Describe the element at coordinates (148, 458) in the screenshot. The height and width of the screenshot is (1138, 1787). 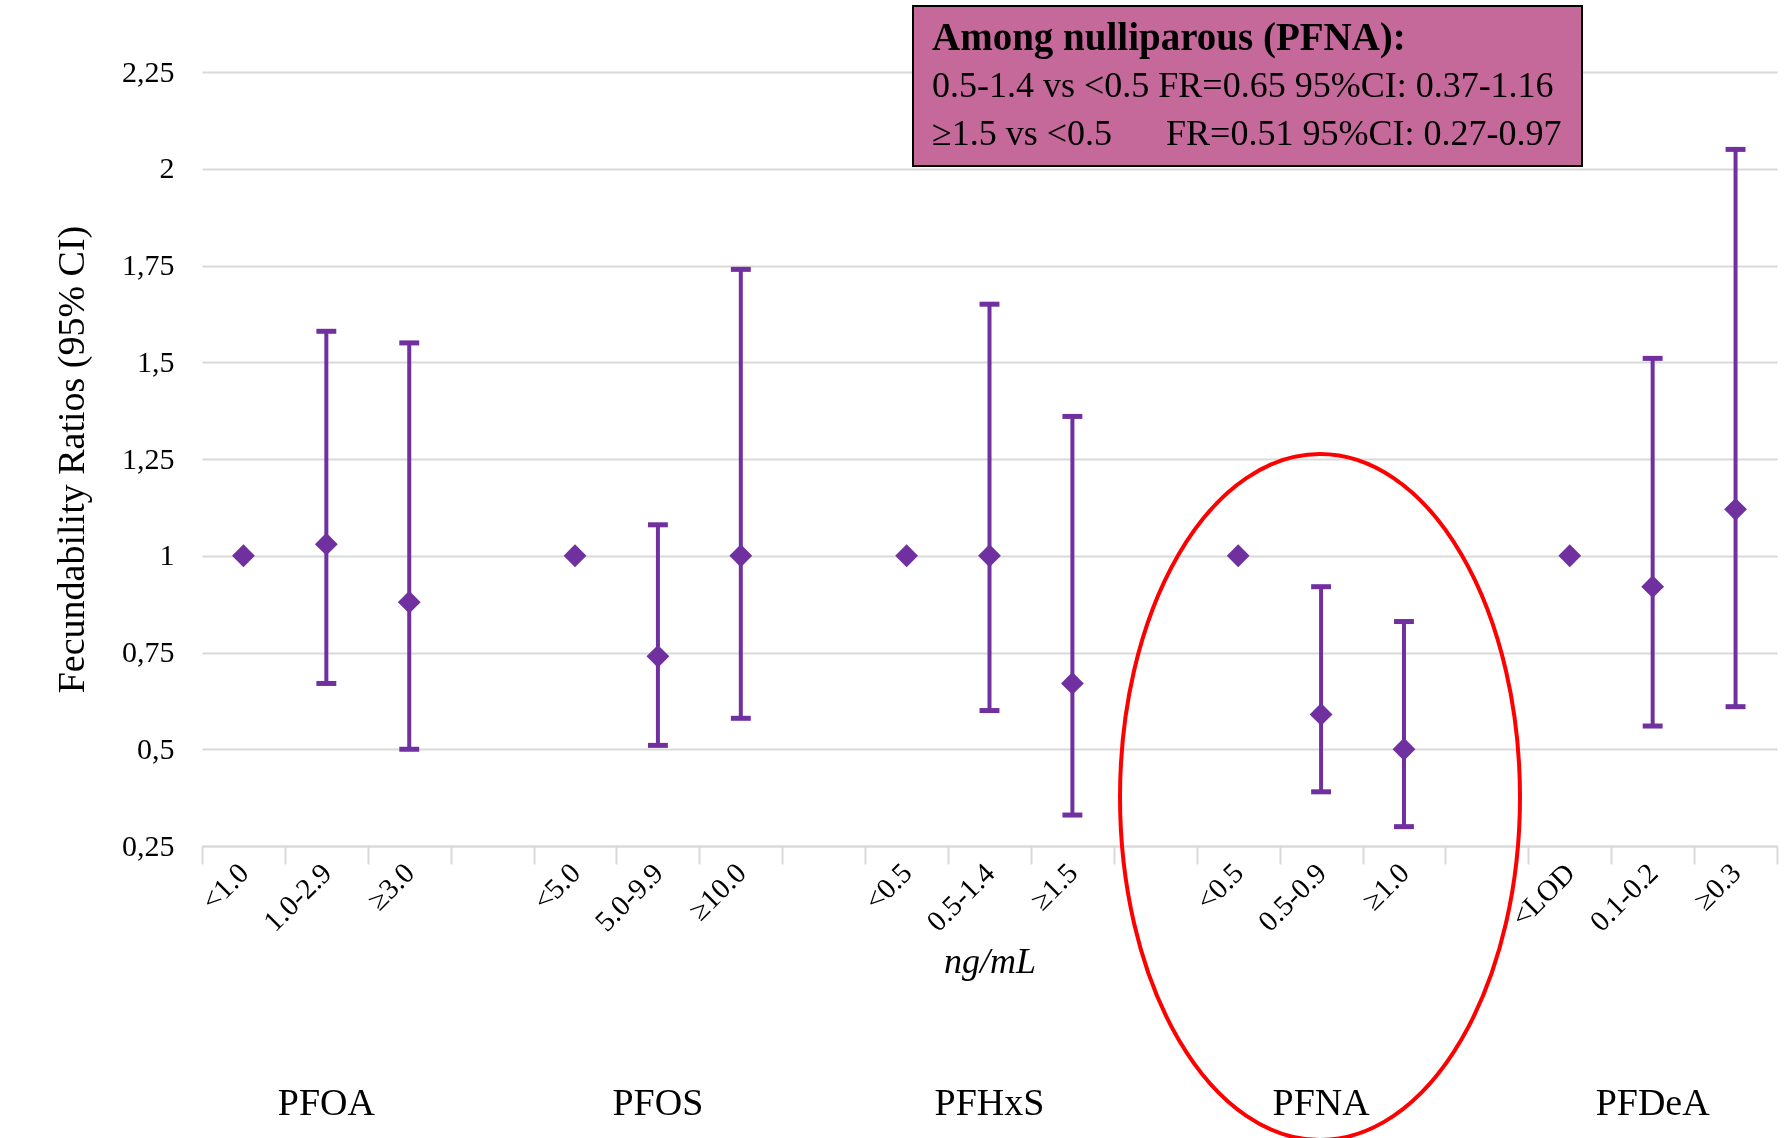
I see `y-tick-label: 1,25` at that location.